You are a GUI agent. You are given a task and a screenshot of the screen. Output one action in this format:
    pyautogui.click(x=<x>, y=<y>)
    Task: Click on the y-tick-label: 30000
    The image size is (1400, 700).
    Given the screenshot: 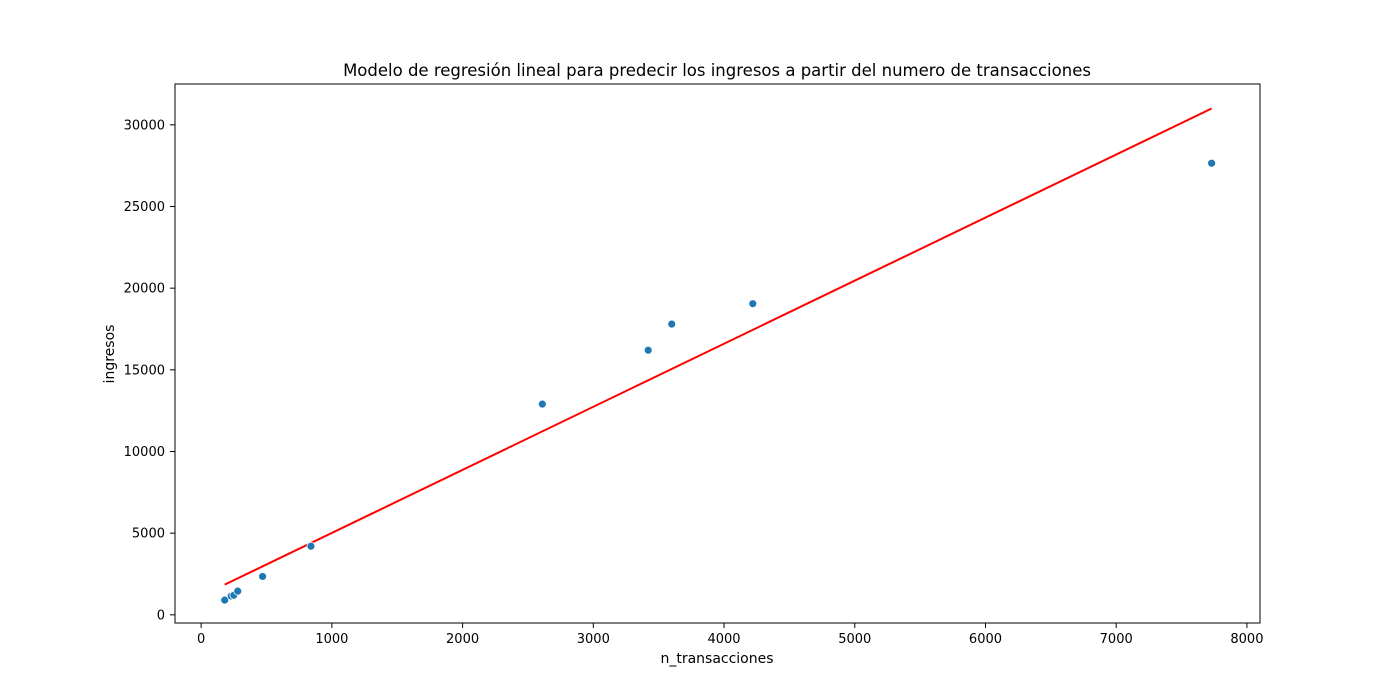 What is the action you would take?
    pyautogui.click(x=144, y=125)
    